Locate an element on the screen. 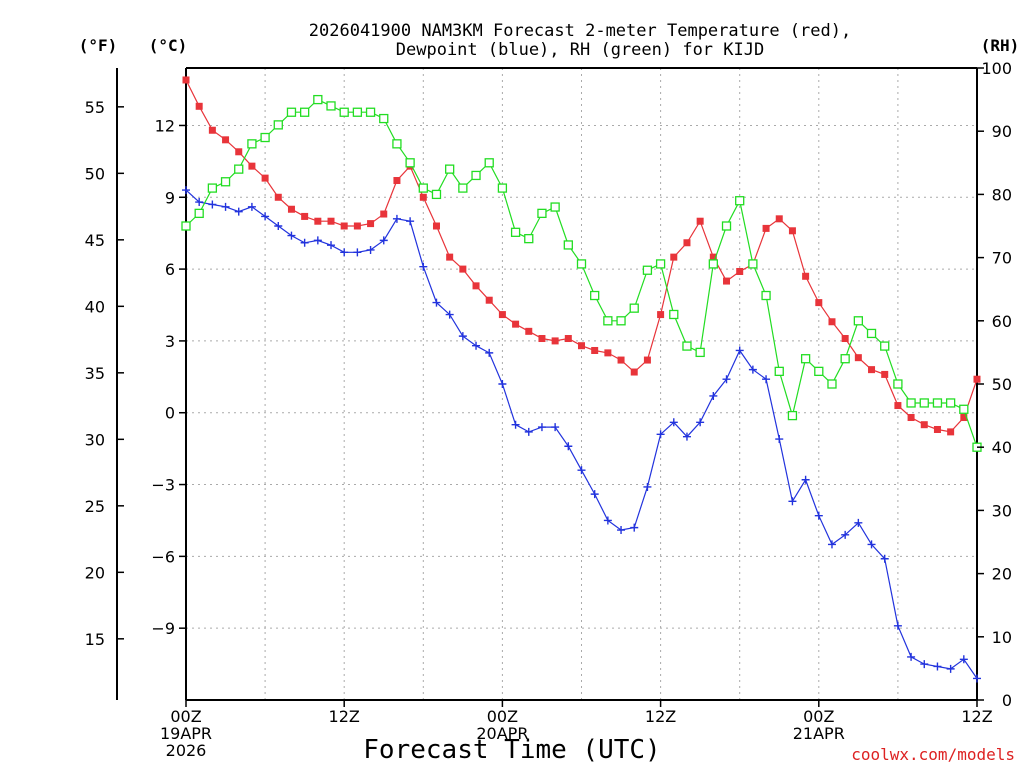 Image resolution: width=1024 pixels, height=768 pixels. fahrenheit-tick-label: 15 is located at coordinates (95, 639).